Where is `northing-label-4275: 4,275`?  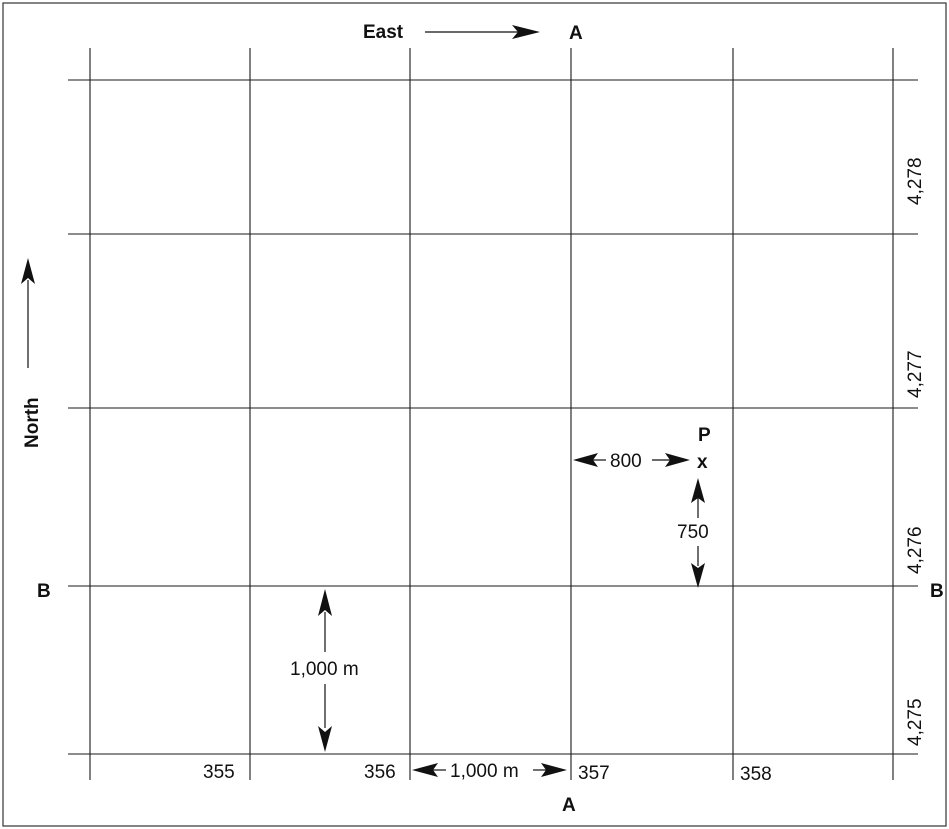 northing-label-4275: 4,275 is located at coordinates (915, 722).